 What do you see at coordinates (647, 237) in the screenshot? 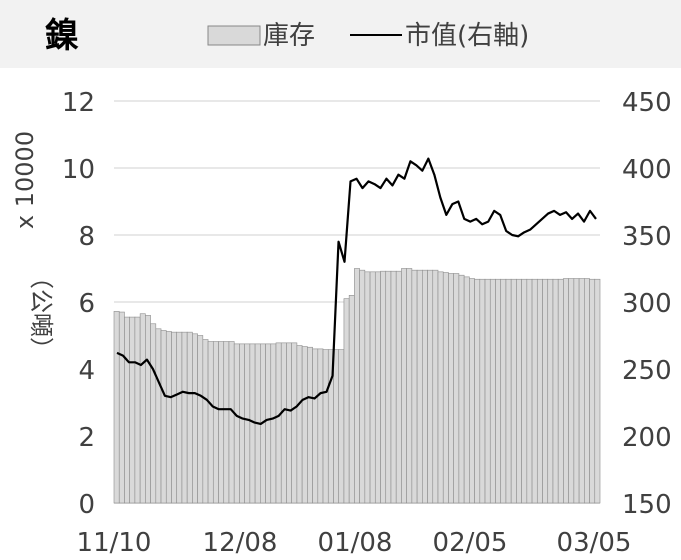
I see `y-right-tick-label: 350` at bounding box center [647, 237].